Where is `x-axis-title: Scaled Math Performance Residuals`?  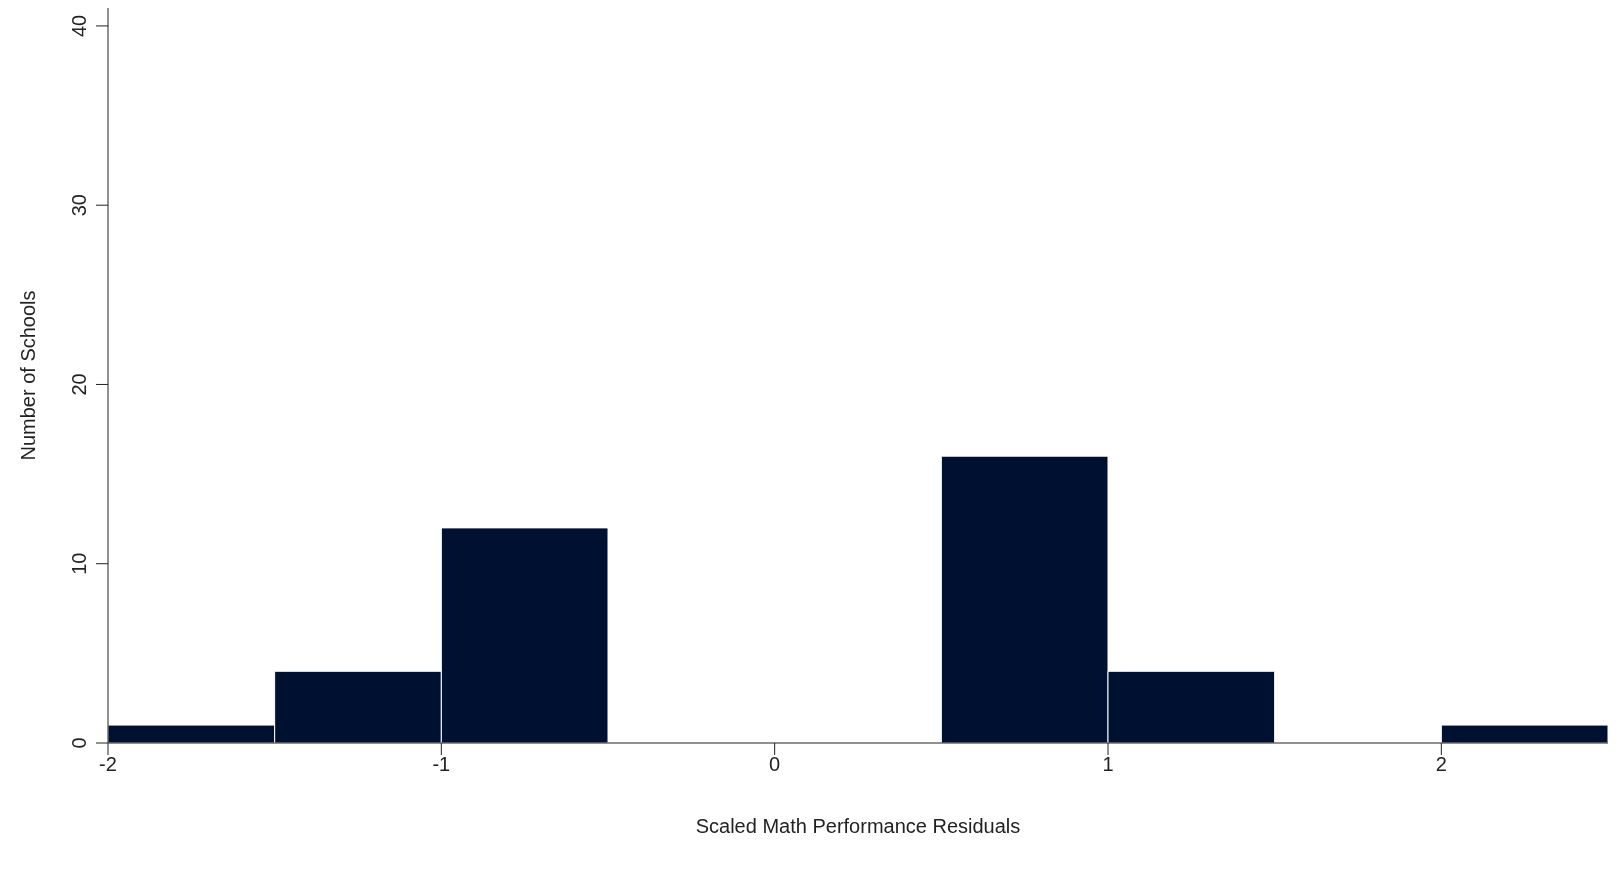
x-axis-title: Scaled Math Performance Residuals is located at coordinates (858, 826).